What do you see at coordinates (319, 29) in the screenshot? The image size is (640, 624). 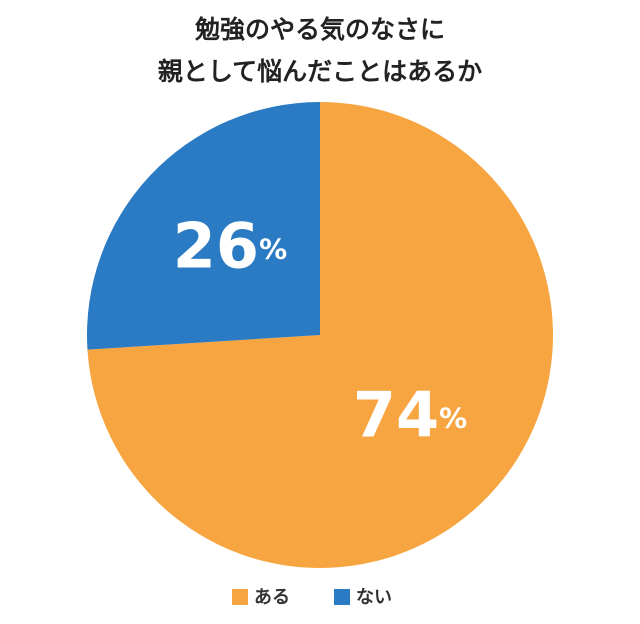 I see `chart-title: 勉強のやる気のなさに` at bounding box center [319, 29].